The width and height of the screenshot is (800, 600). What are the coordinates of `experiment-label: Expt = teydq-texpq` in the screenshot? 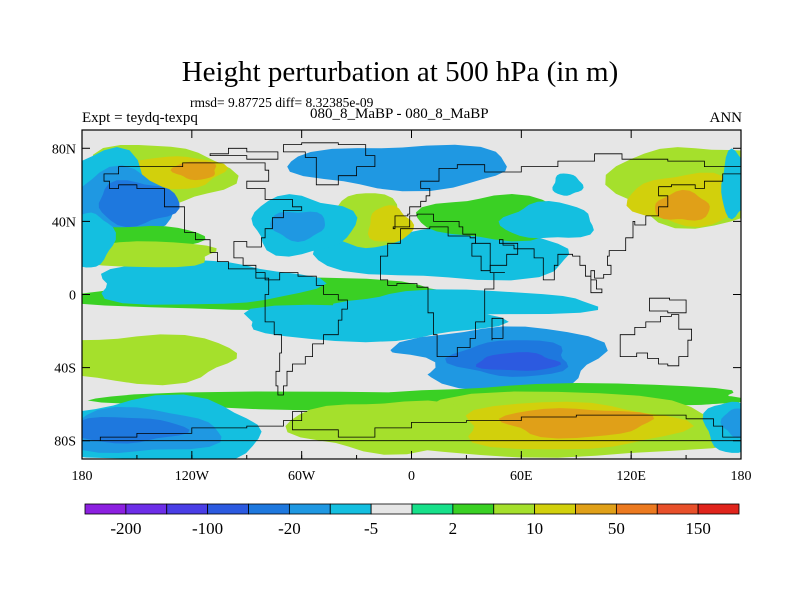 It's located at (140, 118).